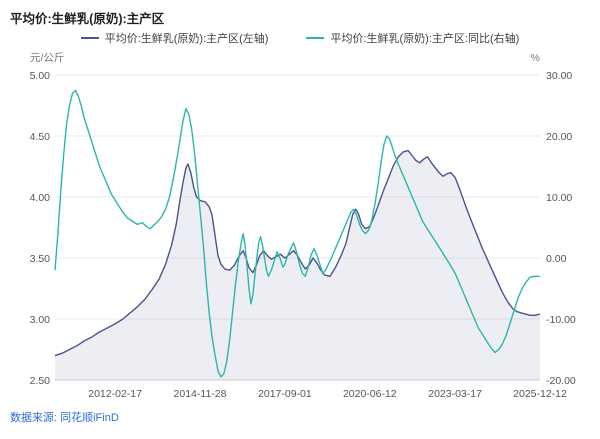 This screenshot has height=439, width=600. I want to click on x-tick-label: 2017-09-01, so click(285, 394).